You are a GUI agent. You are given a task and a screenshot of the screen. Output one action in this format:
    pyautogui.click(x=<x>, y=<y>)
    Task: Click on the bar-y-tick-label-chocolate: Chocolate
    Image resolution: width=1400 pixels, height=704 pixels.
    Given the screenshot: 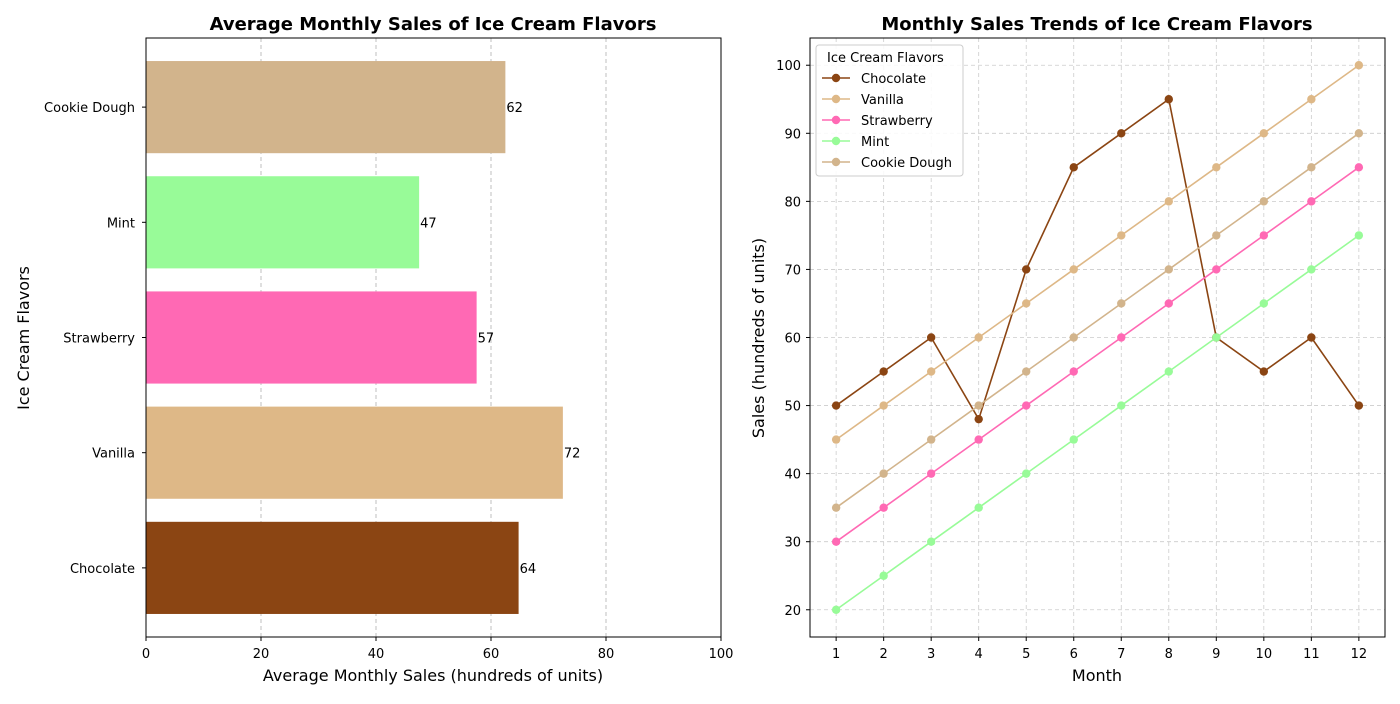 What is the action you would take?
    pyautogui.click(x=102, y=569)
    